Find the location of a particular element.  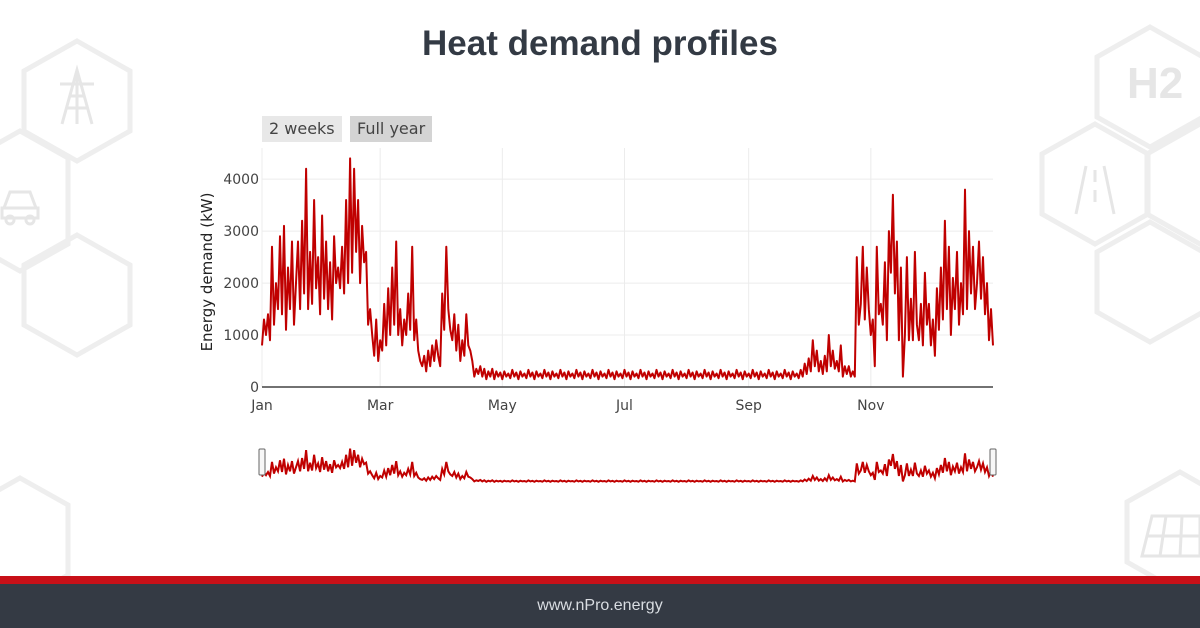

footer-url: www.nPro.energy is located at coordinates (600, 606).